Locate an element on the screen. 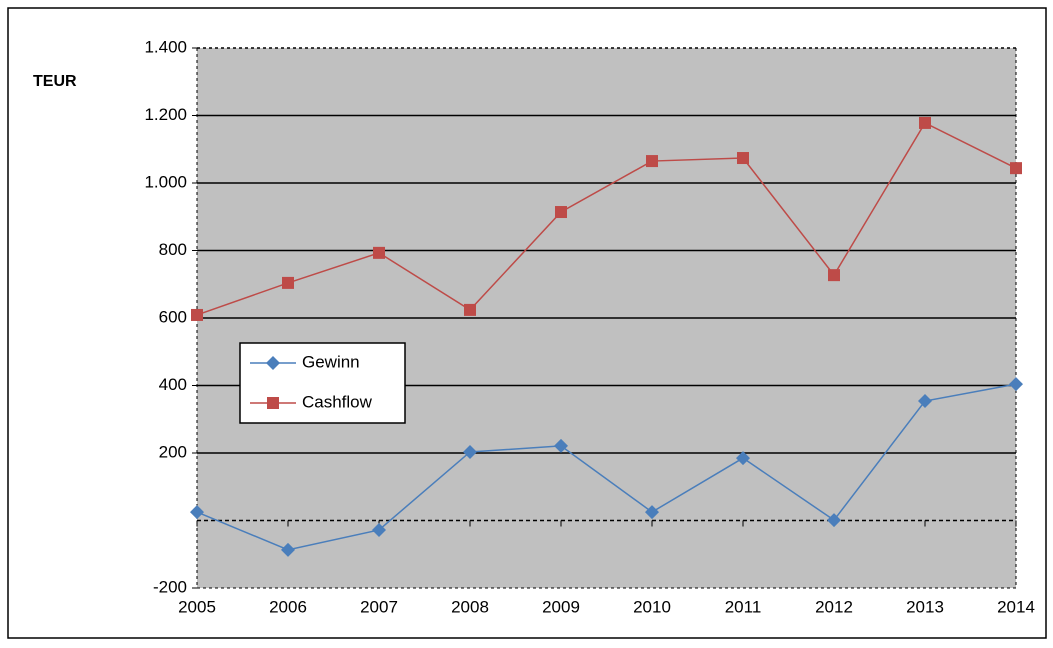  x-tick-label: 2014 is located at coordinates (1016, 606).